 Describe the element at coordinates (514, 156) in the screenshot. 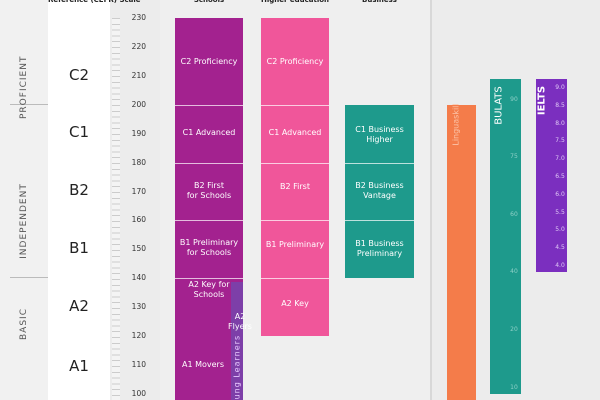

I see `bulats-tick: 75` at that location.